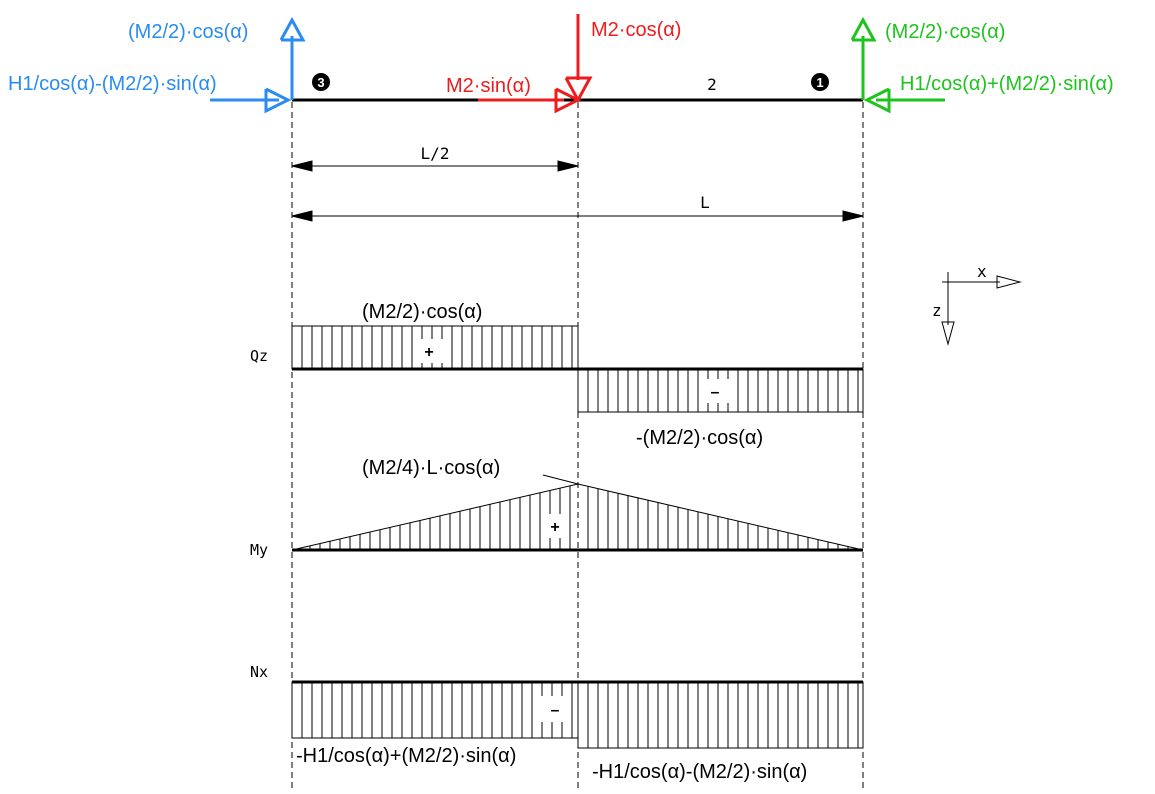  Describe the element at coordinates (712, 84) in the screenshot. I see `element-2-label: 2` at that location.